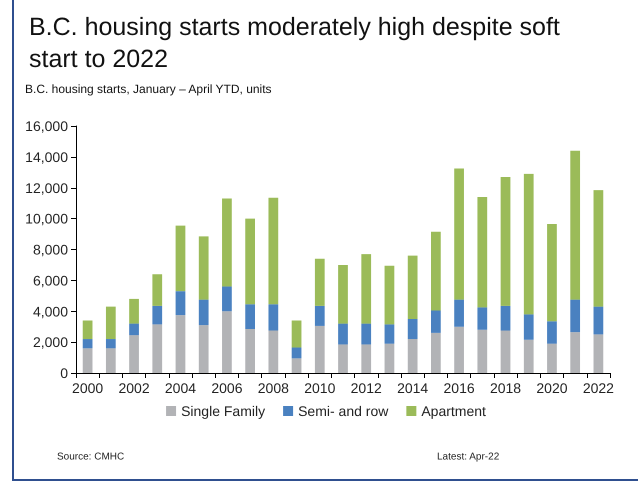  Describe the element at coordinates (134, 388) in the screenshot. I see `x-tick-label: 2002` at that location.